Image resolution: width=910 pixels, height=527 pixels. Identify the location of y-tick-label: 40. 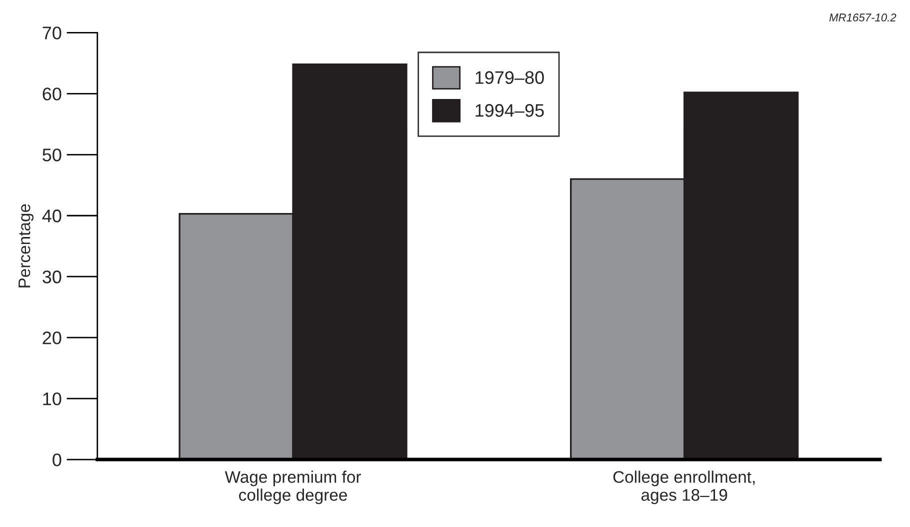
(52, 216).